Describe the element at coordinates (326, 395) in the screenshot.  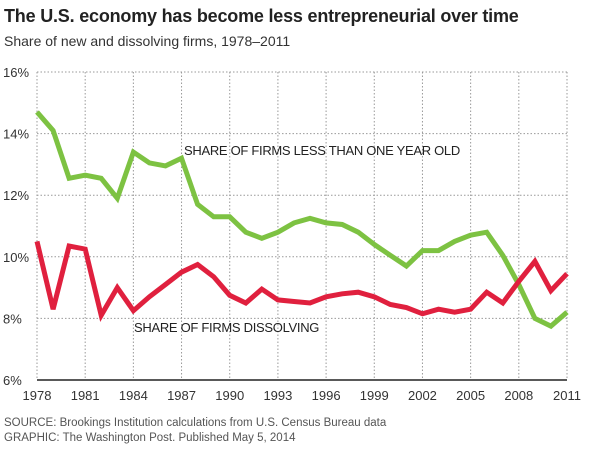
I see `x-tick-label: 1996` at that location.